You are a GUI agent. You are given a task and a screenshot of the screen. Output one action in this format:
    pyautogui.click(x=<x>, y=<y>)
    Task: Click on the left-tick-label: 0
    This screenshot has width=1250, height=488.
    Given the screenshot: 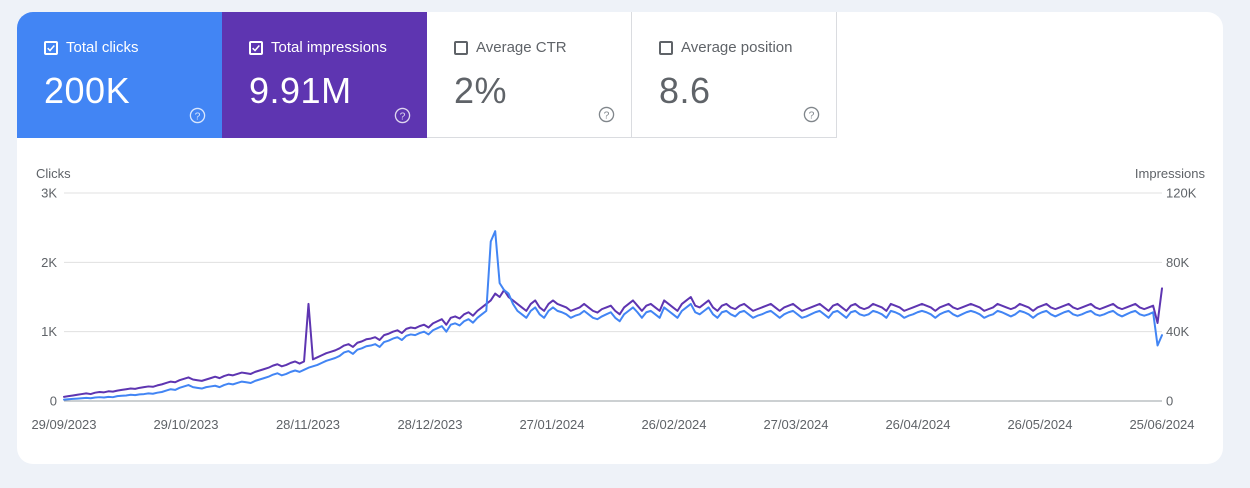 What is the action you would take?
    pyautogui.click(x=53, y=401)
    